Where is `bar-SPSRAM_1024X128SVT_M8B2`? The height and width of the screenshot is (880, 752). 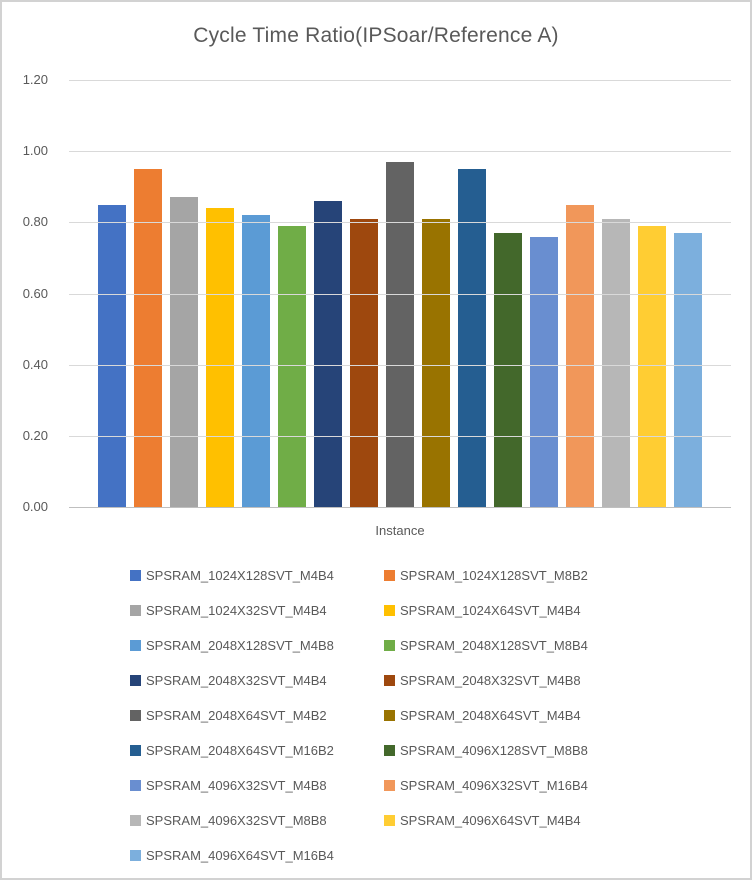
bar-SPSRAM_1024X128SVT_M8B2 is located at coordinates (148, 337).